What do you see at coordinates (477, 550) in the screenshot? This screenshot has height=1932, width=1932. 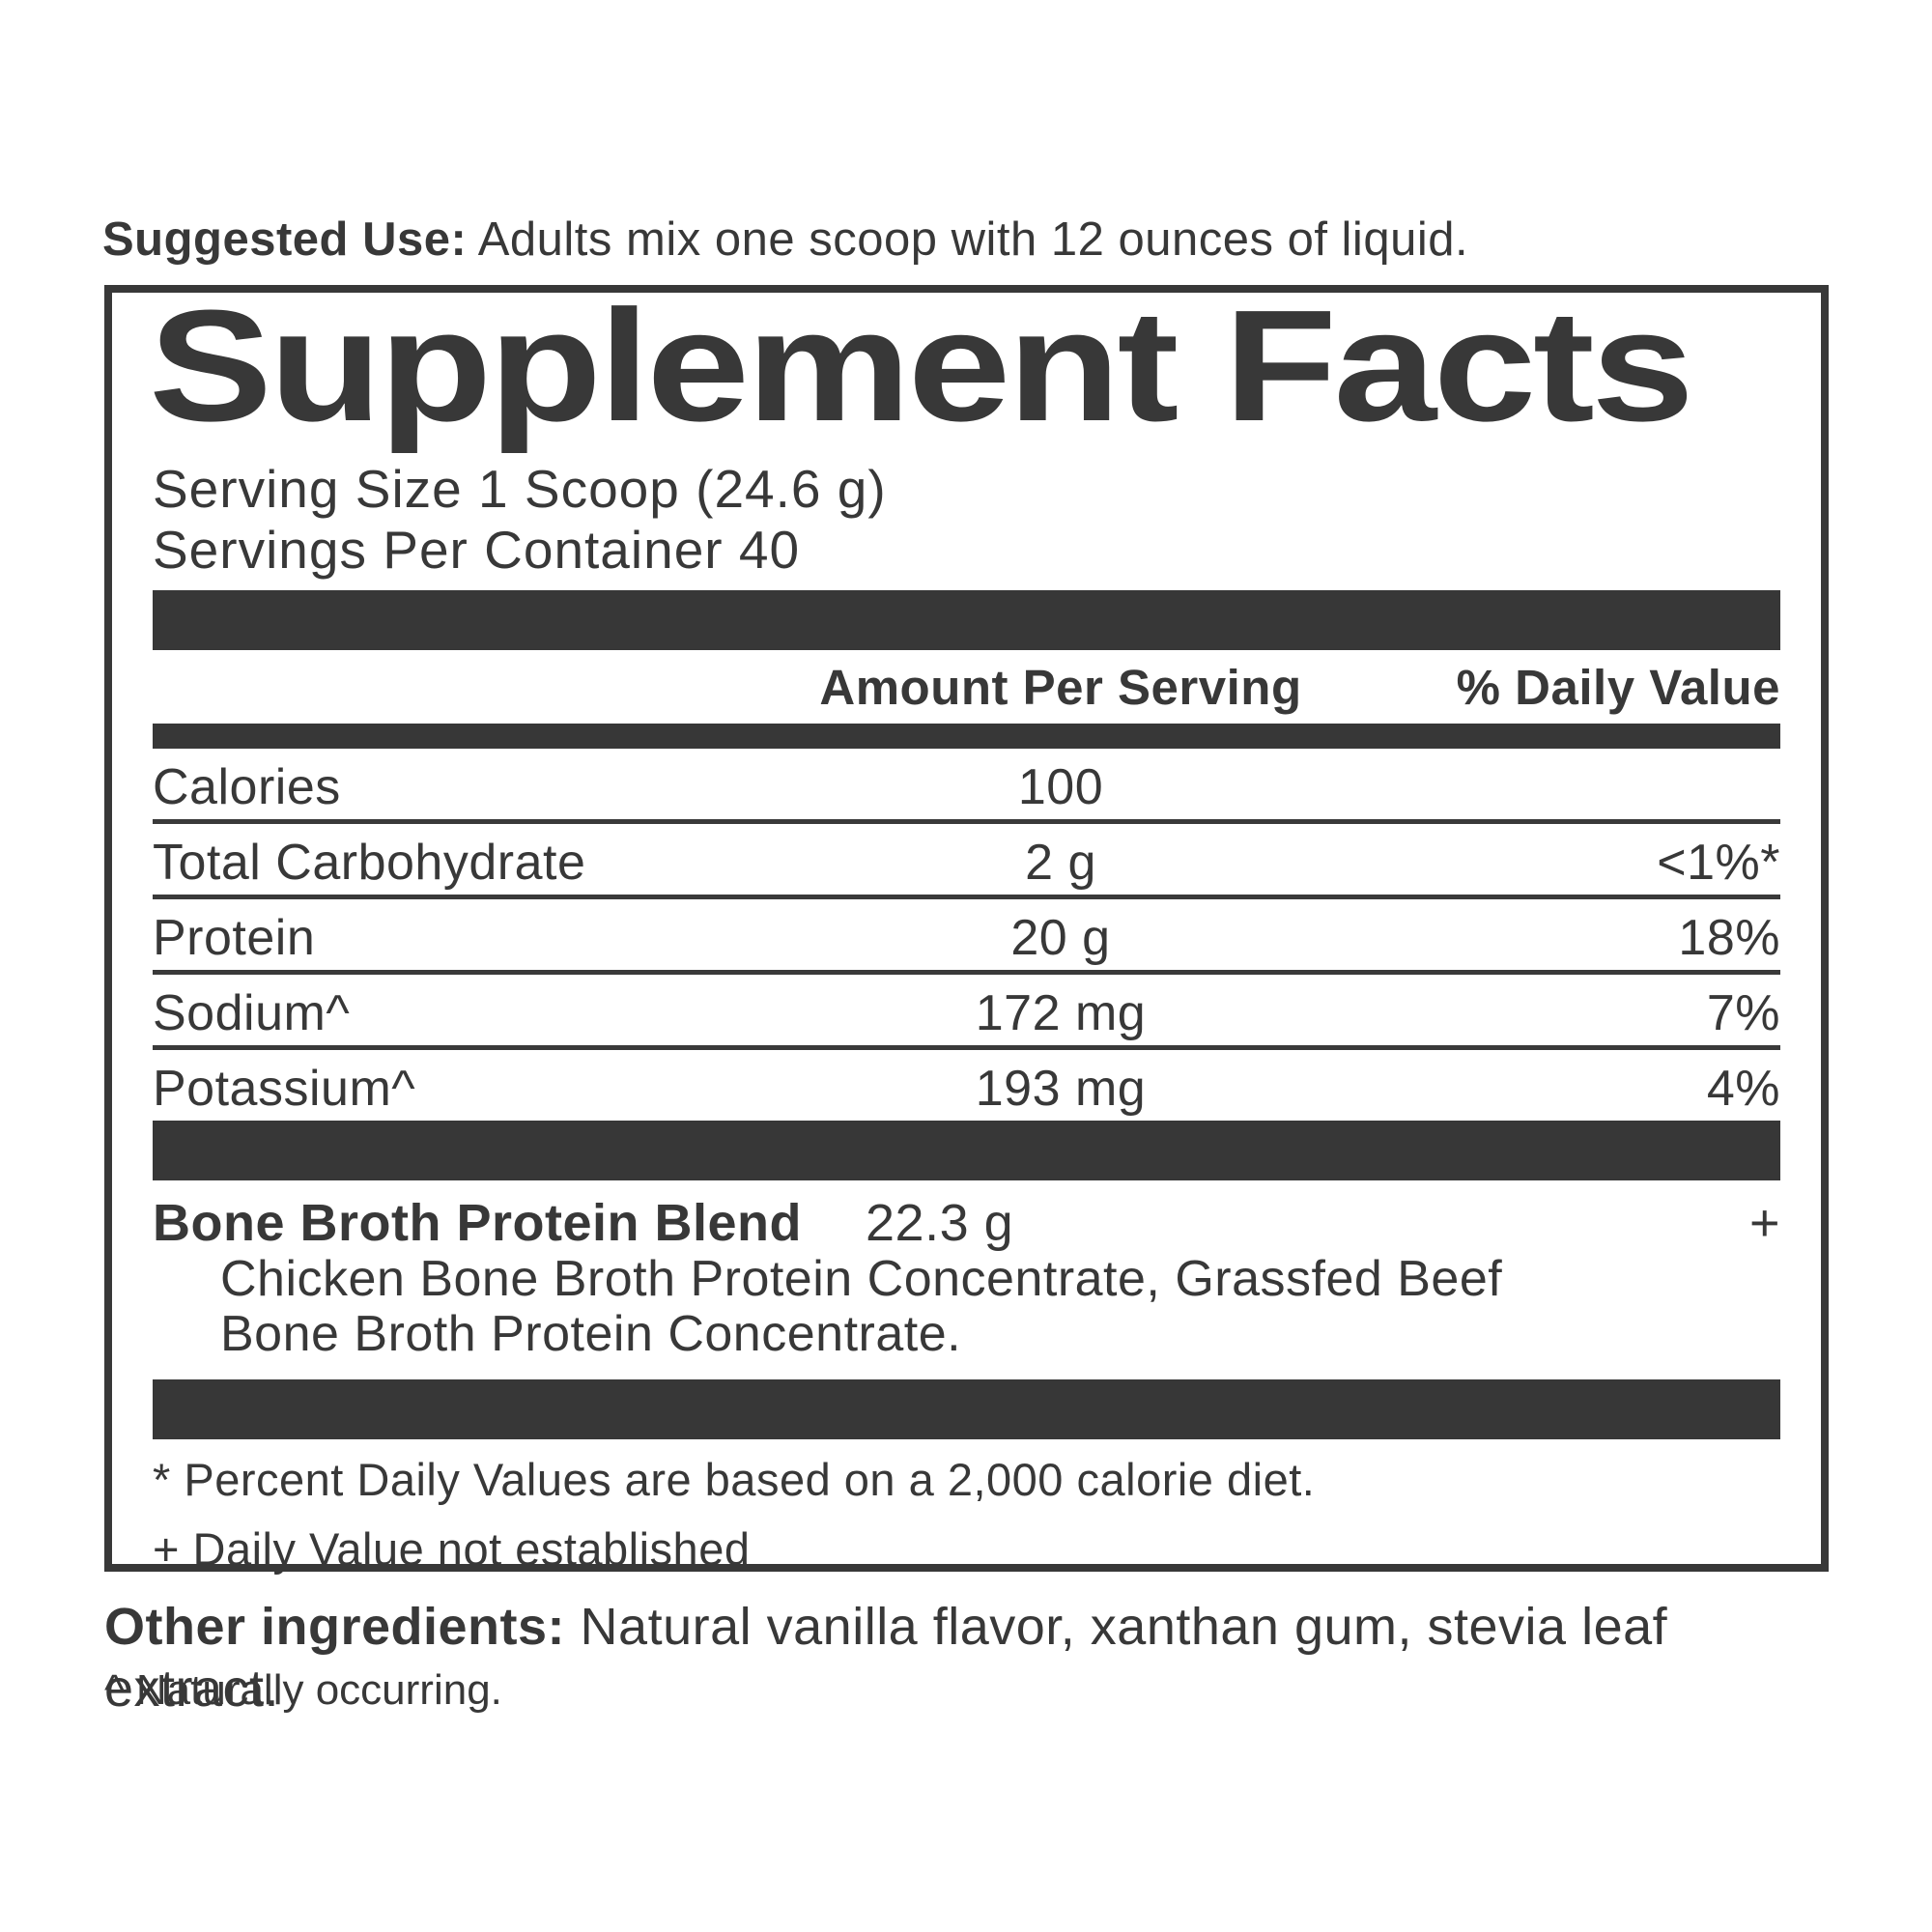 I see `servings-per-container: Servings Per Container 40` at bounding box center [477, 550].